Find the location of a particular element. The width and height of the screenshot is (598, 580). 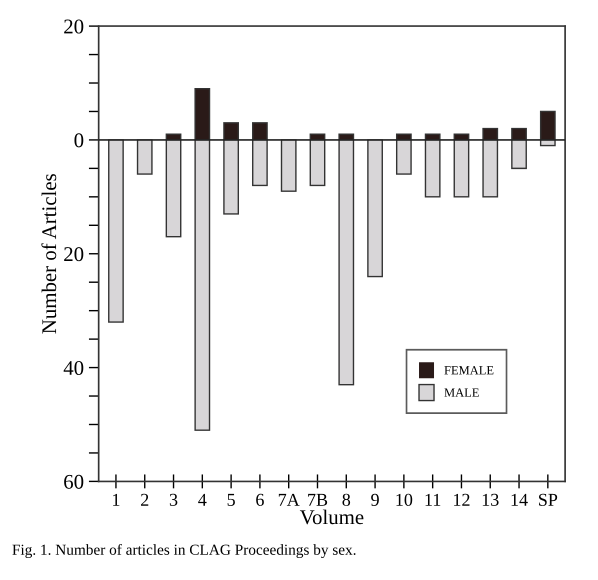

x-tick-label: 13 is located at coordinates (490, 500).